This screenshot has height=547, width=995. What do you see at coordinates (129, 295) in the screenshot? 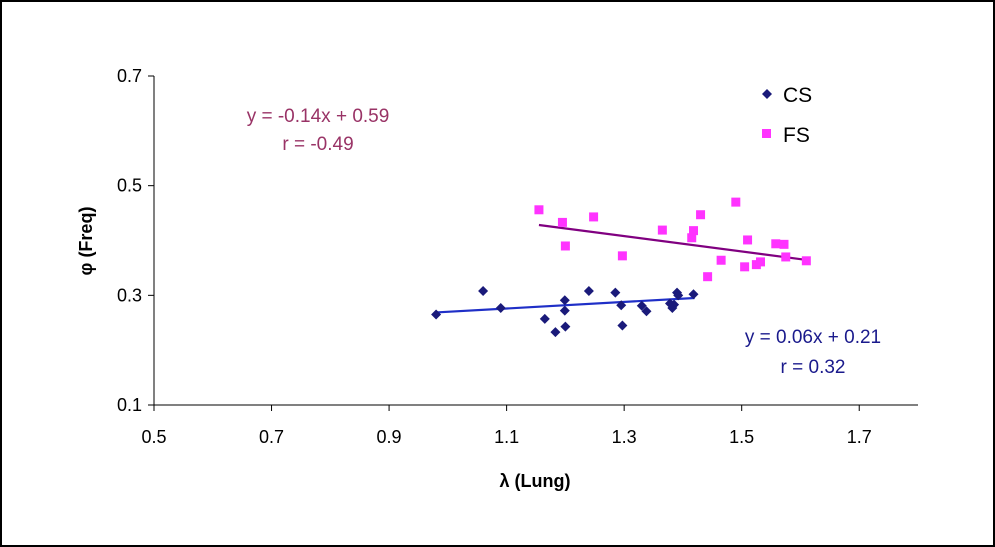
I see `y-tick-label: 0.3` at bounding box center [129, 295].